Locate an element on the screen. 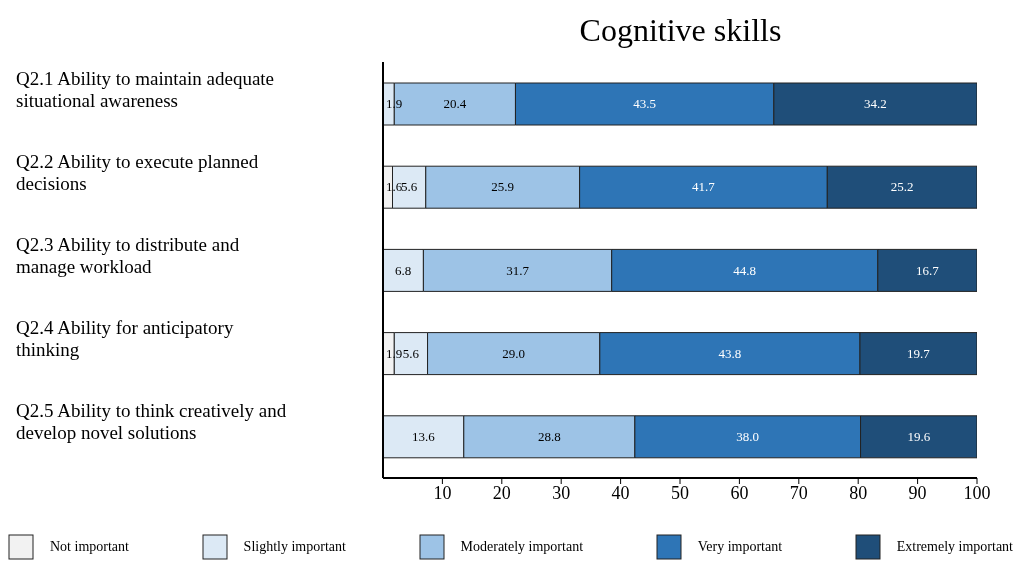 The width and height of the screenshot is (1021, 565). chart-title: Cognitive skills is located at coordinates (680, 30).